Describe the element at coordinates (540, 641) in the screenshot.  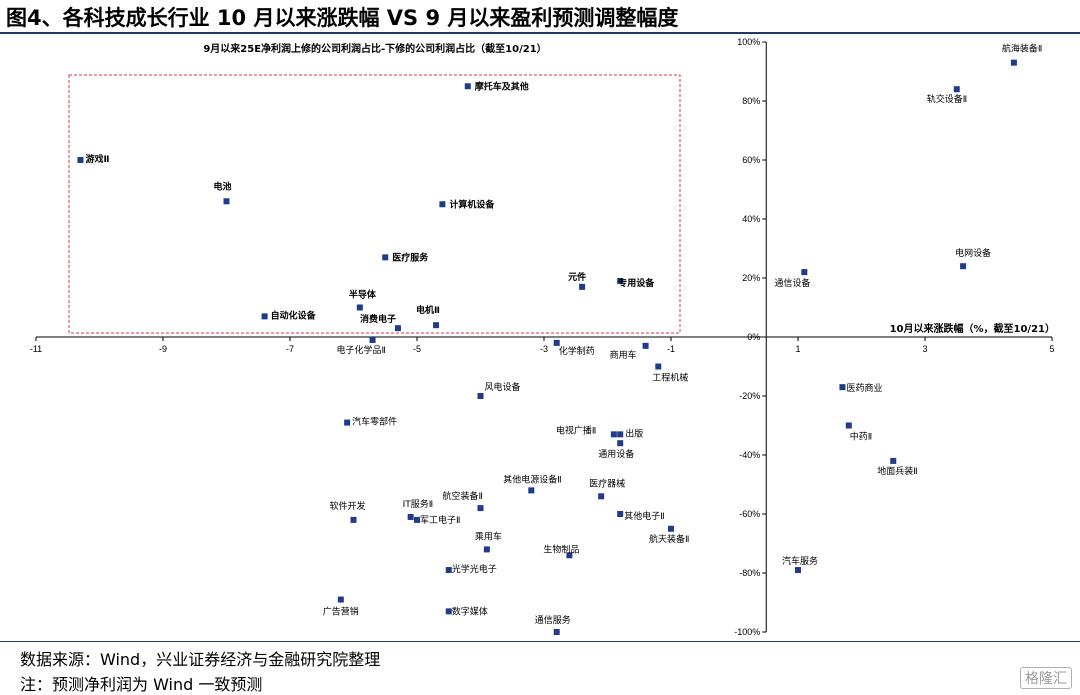
I see `footer-divider` at that location.